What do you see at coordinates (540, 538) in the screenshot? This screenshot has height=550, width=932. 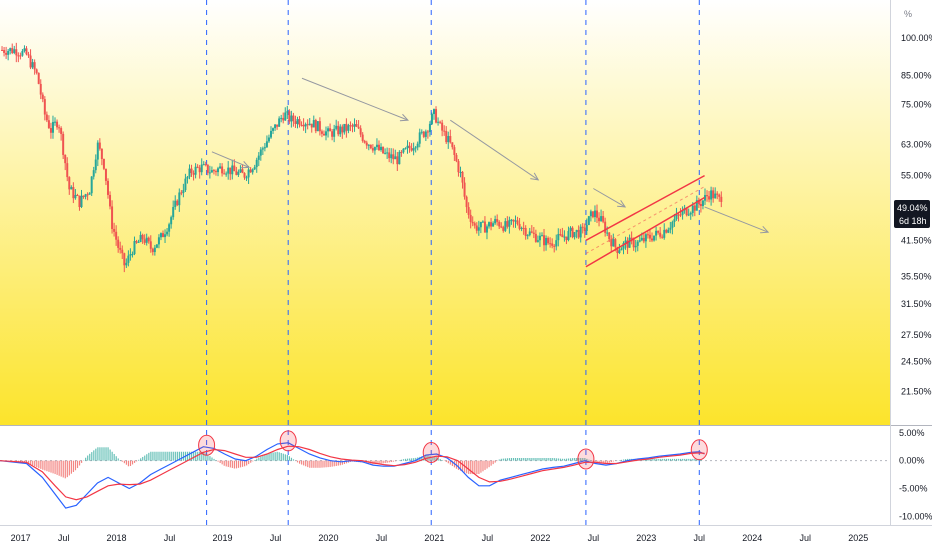 I see `time-tick-label: 2022` at bounding box center [540, 538].